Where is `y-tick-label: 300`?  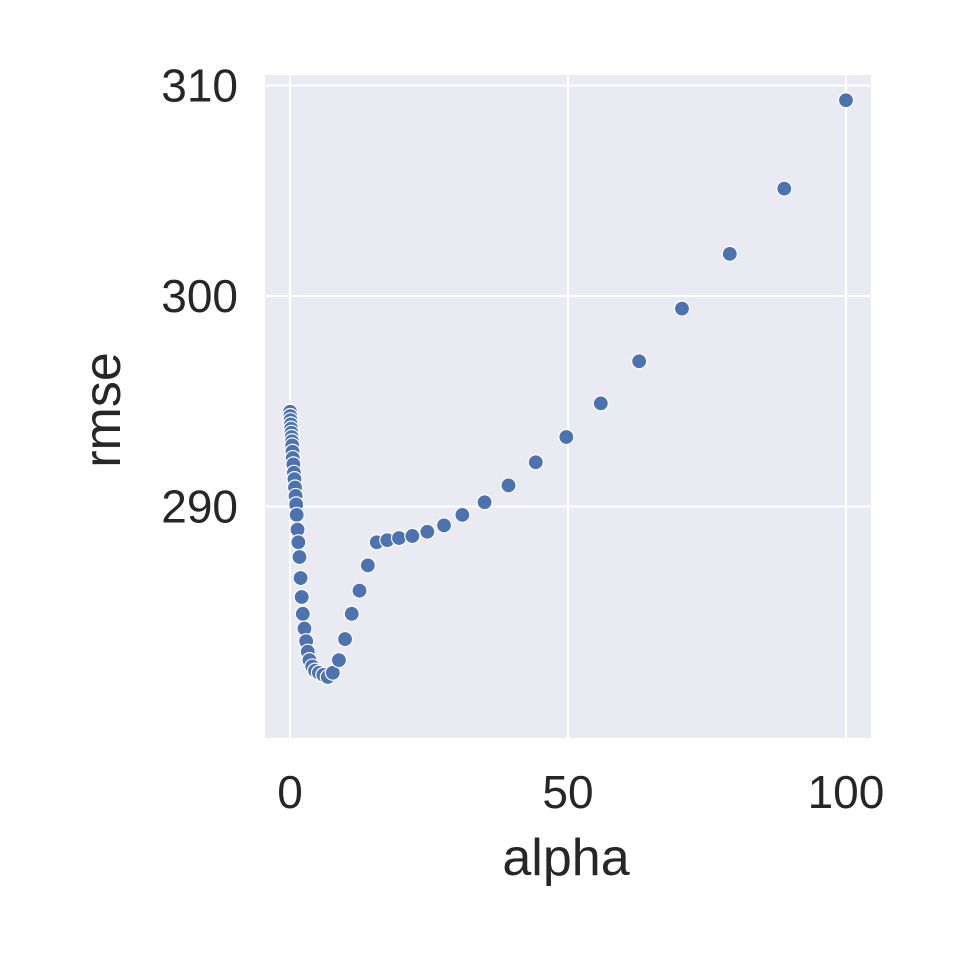
y-tick-label: 300 is located at coordinates (199, 296).